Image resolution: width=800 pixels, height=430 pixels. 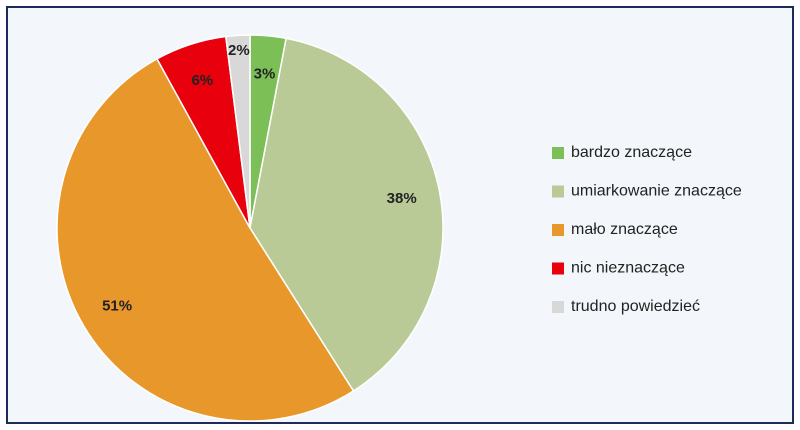 I want to click on data-label: 6%, so click(x=202, y=80).